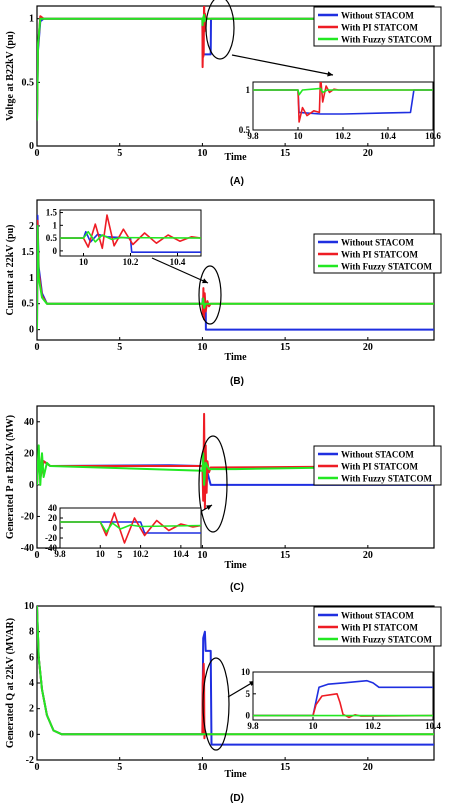  What do you see at coordinates (119, 555) in the screenshot?
I see `chart-c-xtick-label: 5` at bounding box center [119, 555].